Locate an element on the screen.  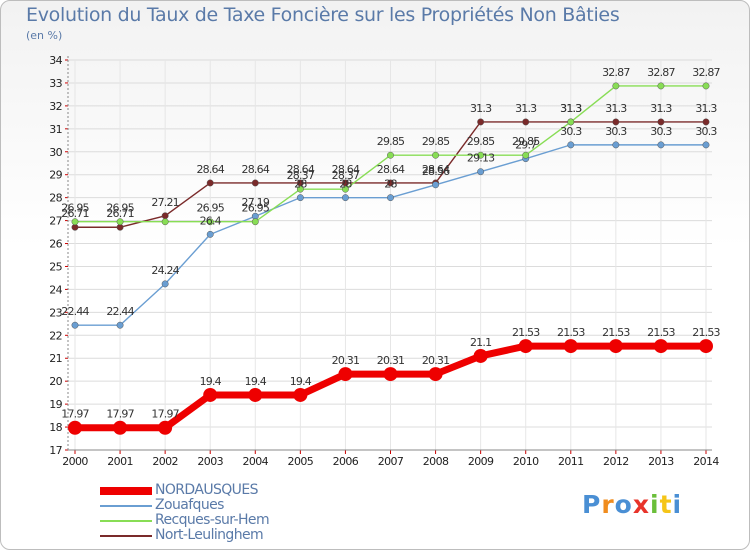
y-tick-label: 32 is located at coordinates (55, 106).